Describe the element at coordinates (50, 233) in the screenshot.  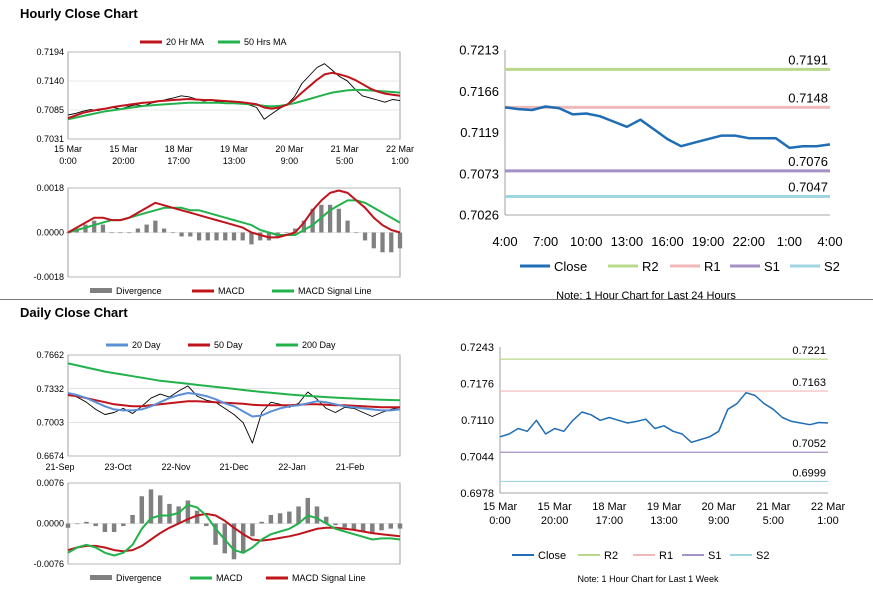
I see `hourly-macd-y-tick: 0.0000` at that location.